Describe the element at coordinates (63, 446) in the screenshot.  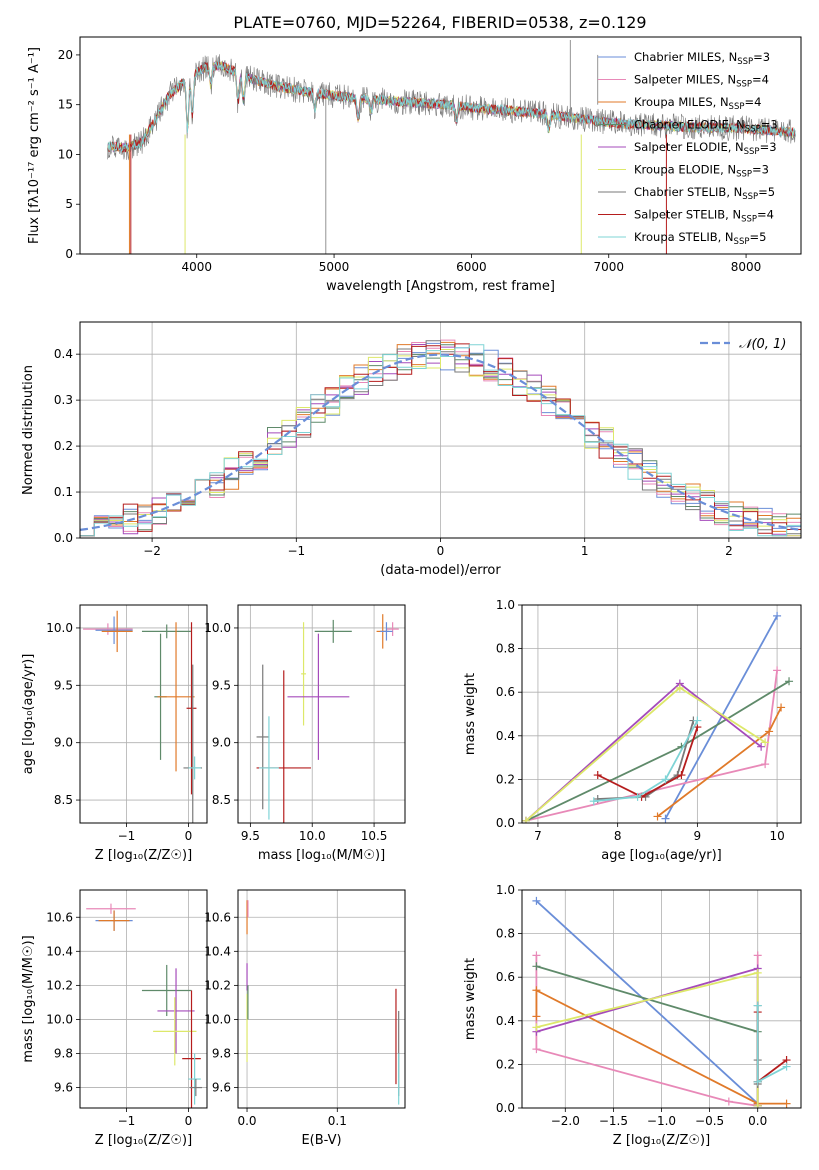
I see `y-tick-label: 0.2` at that location.